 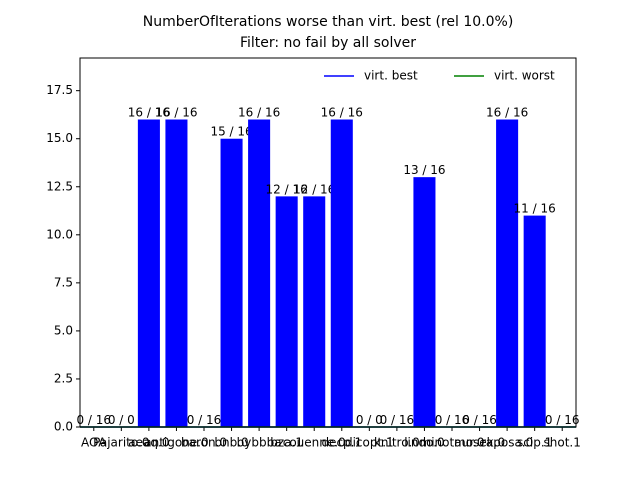 I want to click on x-tick-label: knitro.0, so click(x=397, y=443).